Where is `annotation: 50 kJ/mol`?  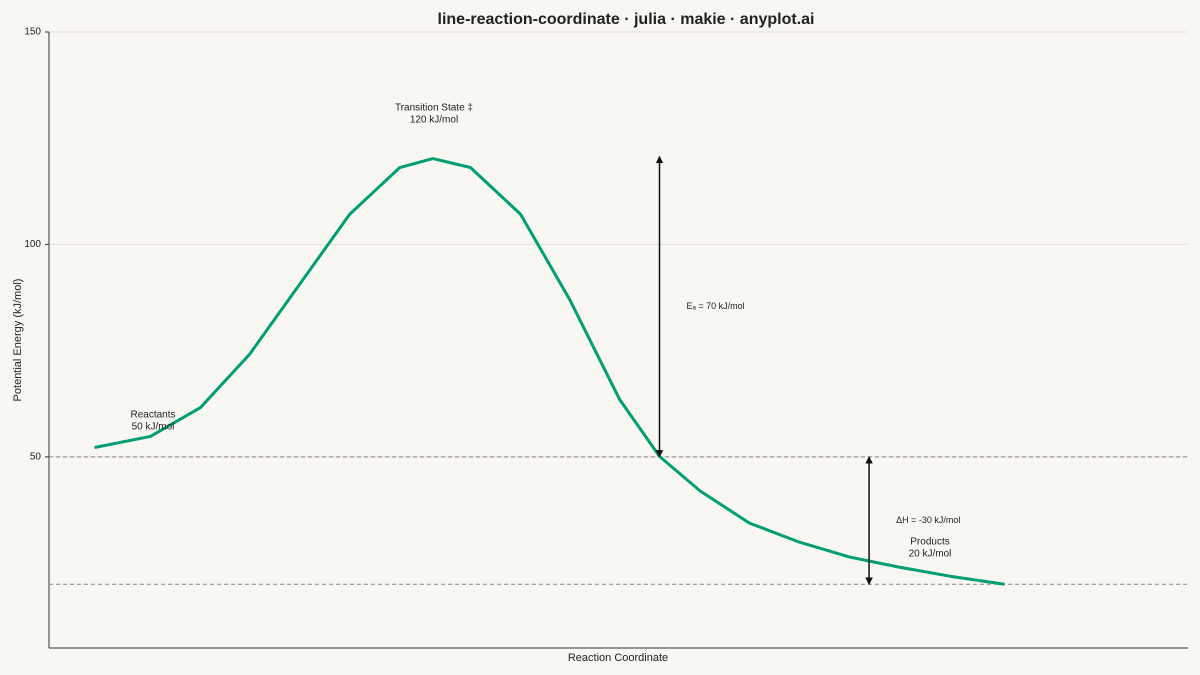
annotation: 50 kJ/mol is located at coordinates (153, 427).